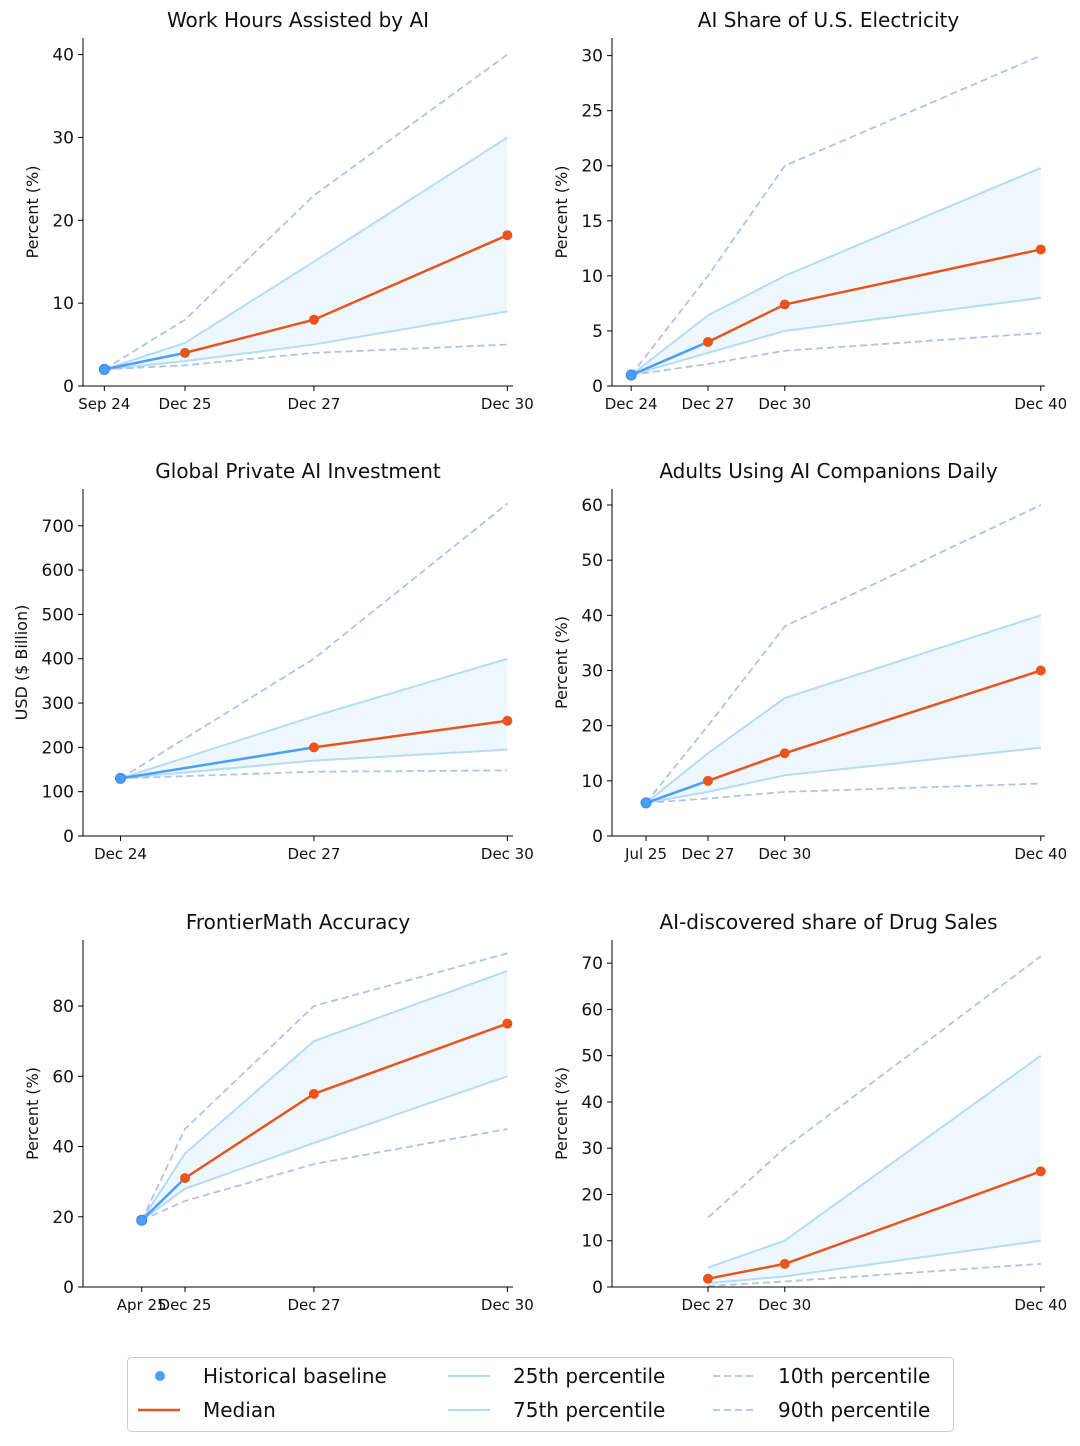  What do you see at coordinates (597, 332) in the screenshot?
I see `y-tick-label: 5` at bounding box center [597, 332].